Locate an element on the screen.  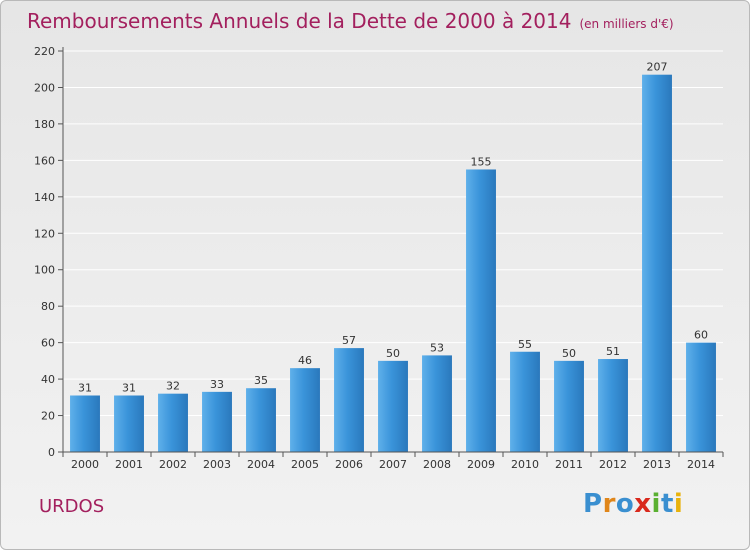
y-tick-label: 40 is located at coordinates (48, 379).